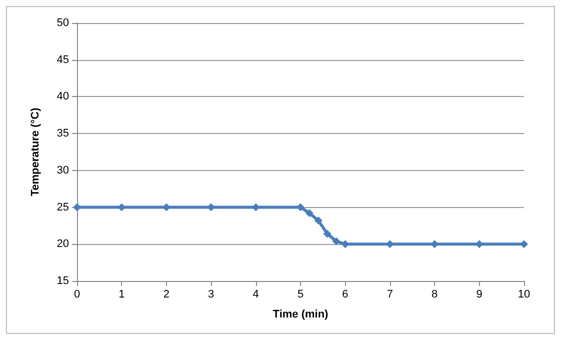 This screenshot has height=343, width=561. I want to click on y-tick-label: 35, so click(62, 134).